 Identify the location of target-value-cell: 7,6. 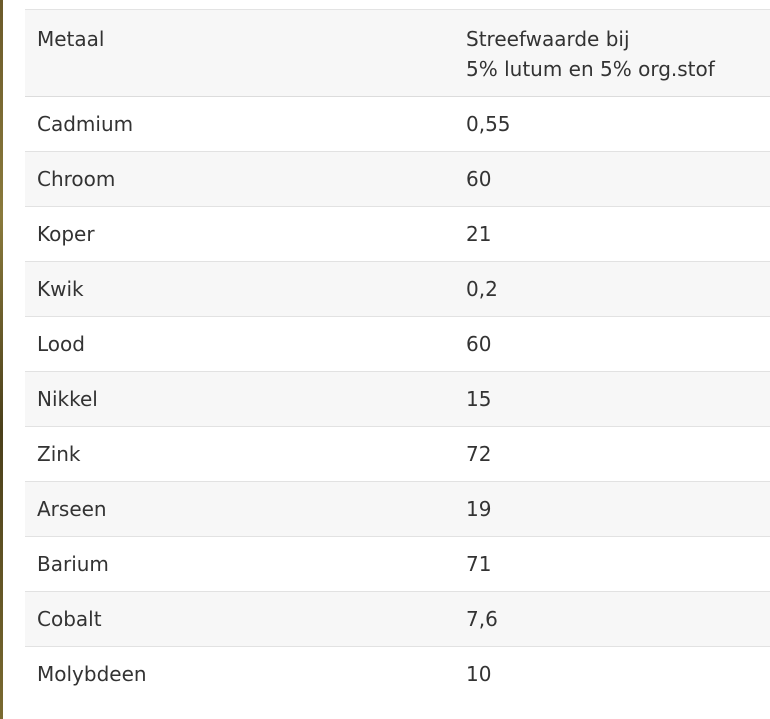
(482, 619).